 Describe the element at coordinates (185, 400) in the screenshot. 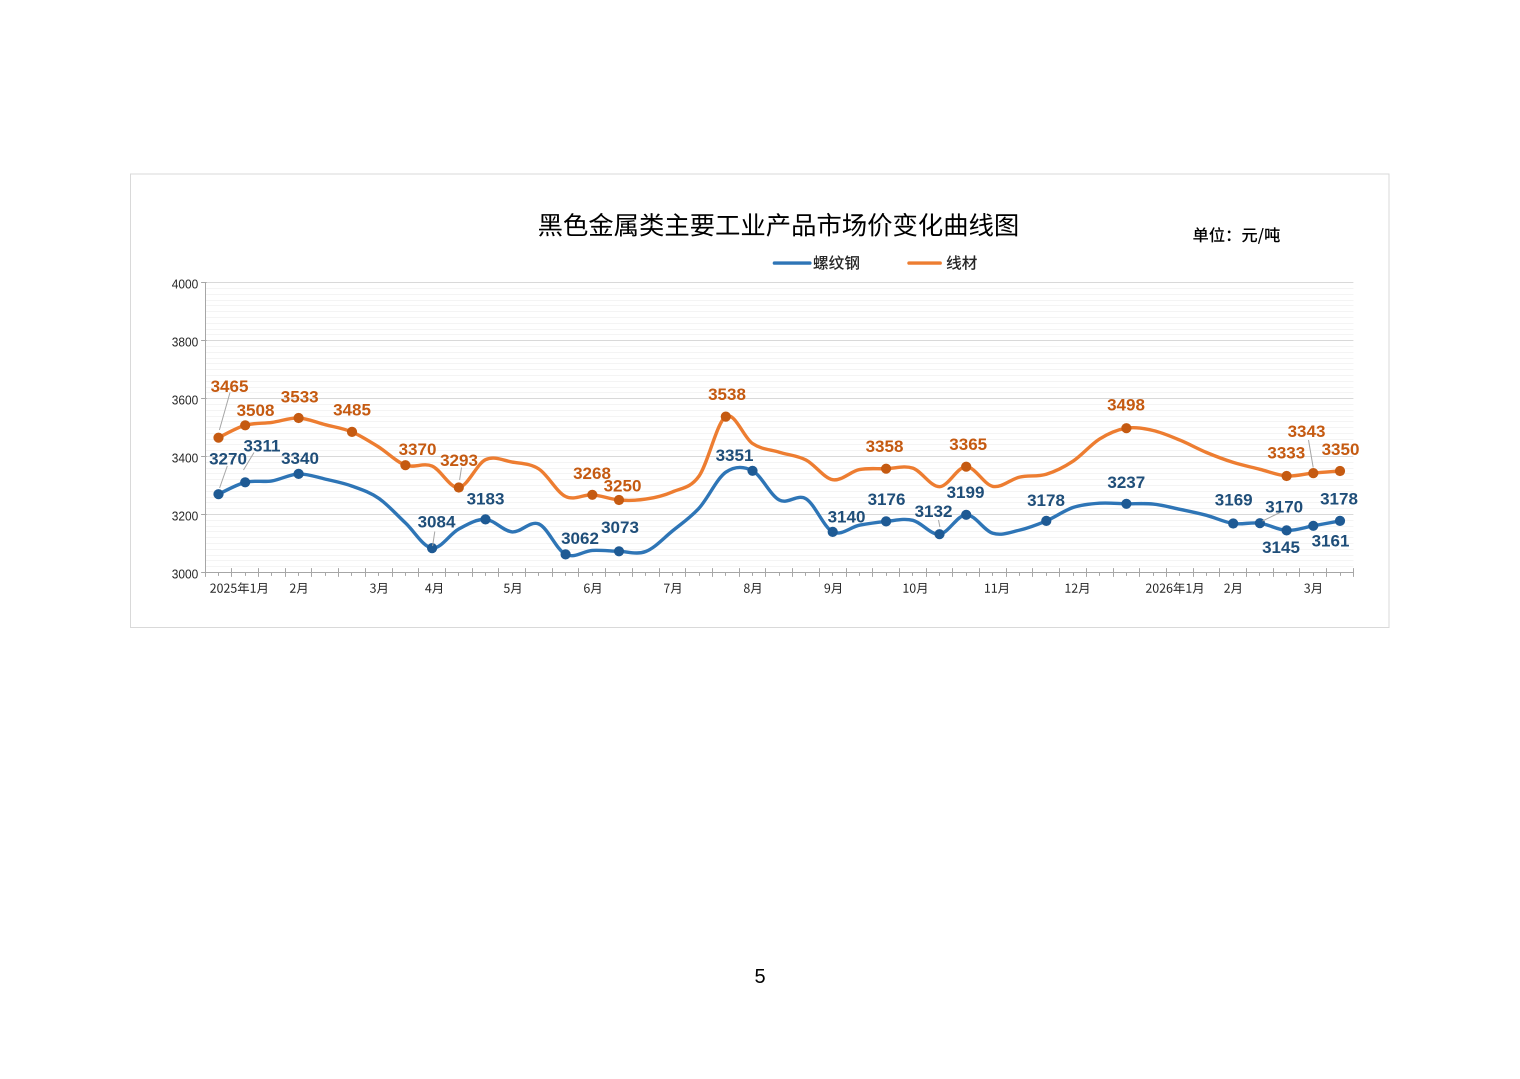

I see `svg-text: 3600` at that location.